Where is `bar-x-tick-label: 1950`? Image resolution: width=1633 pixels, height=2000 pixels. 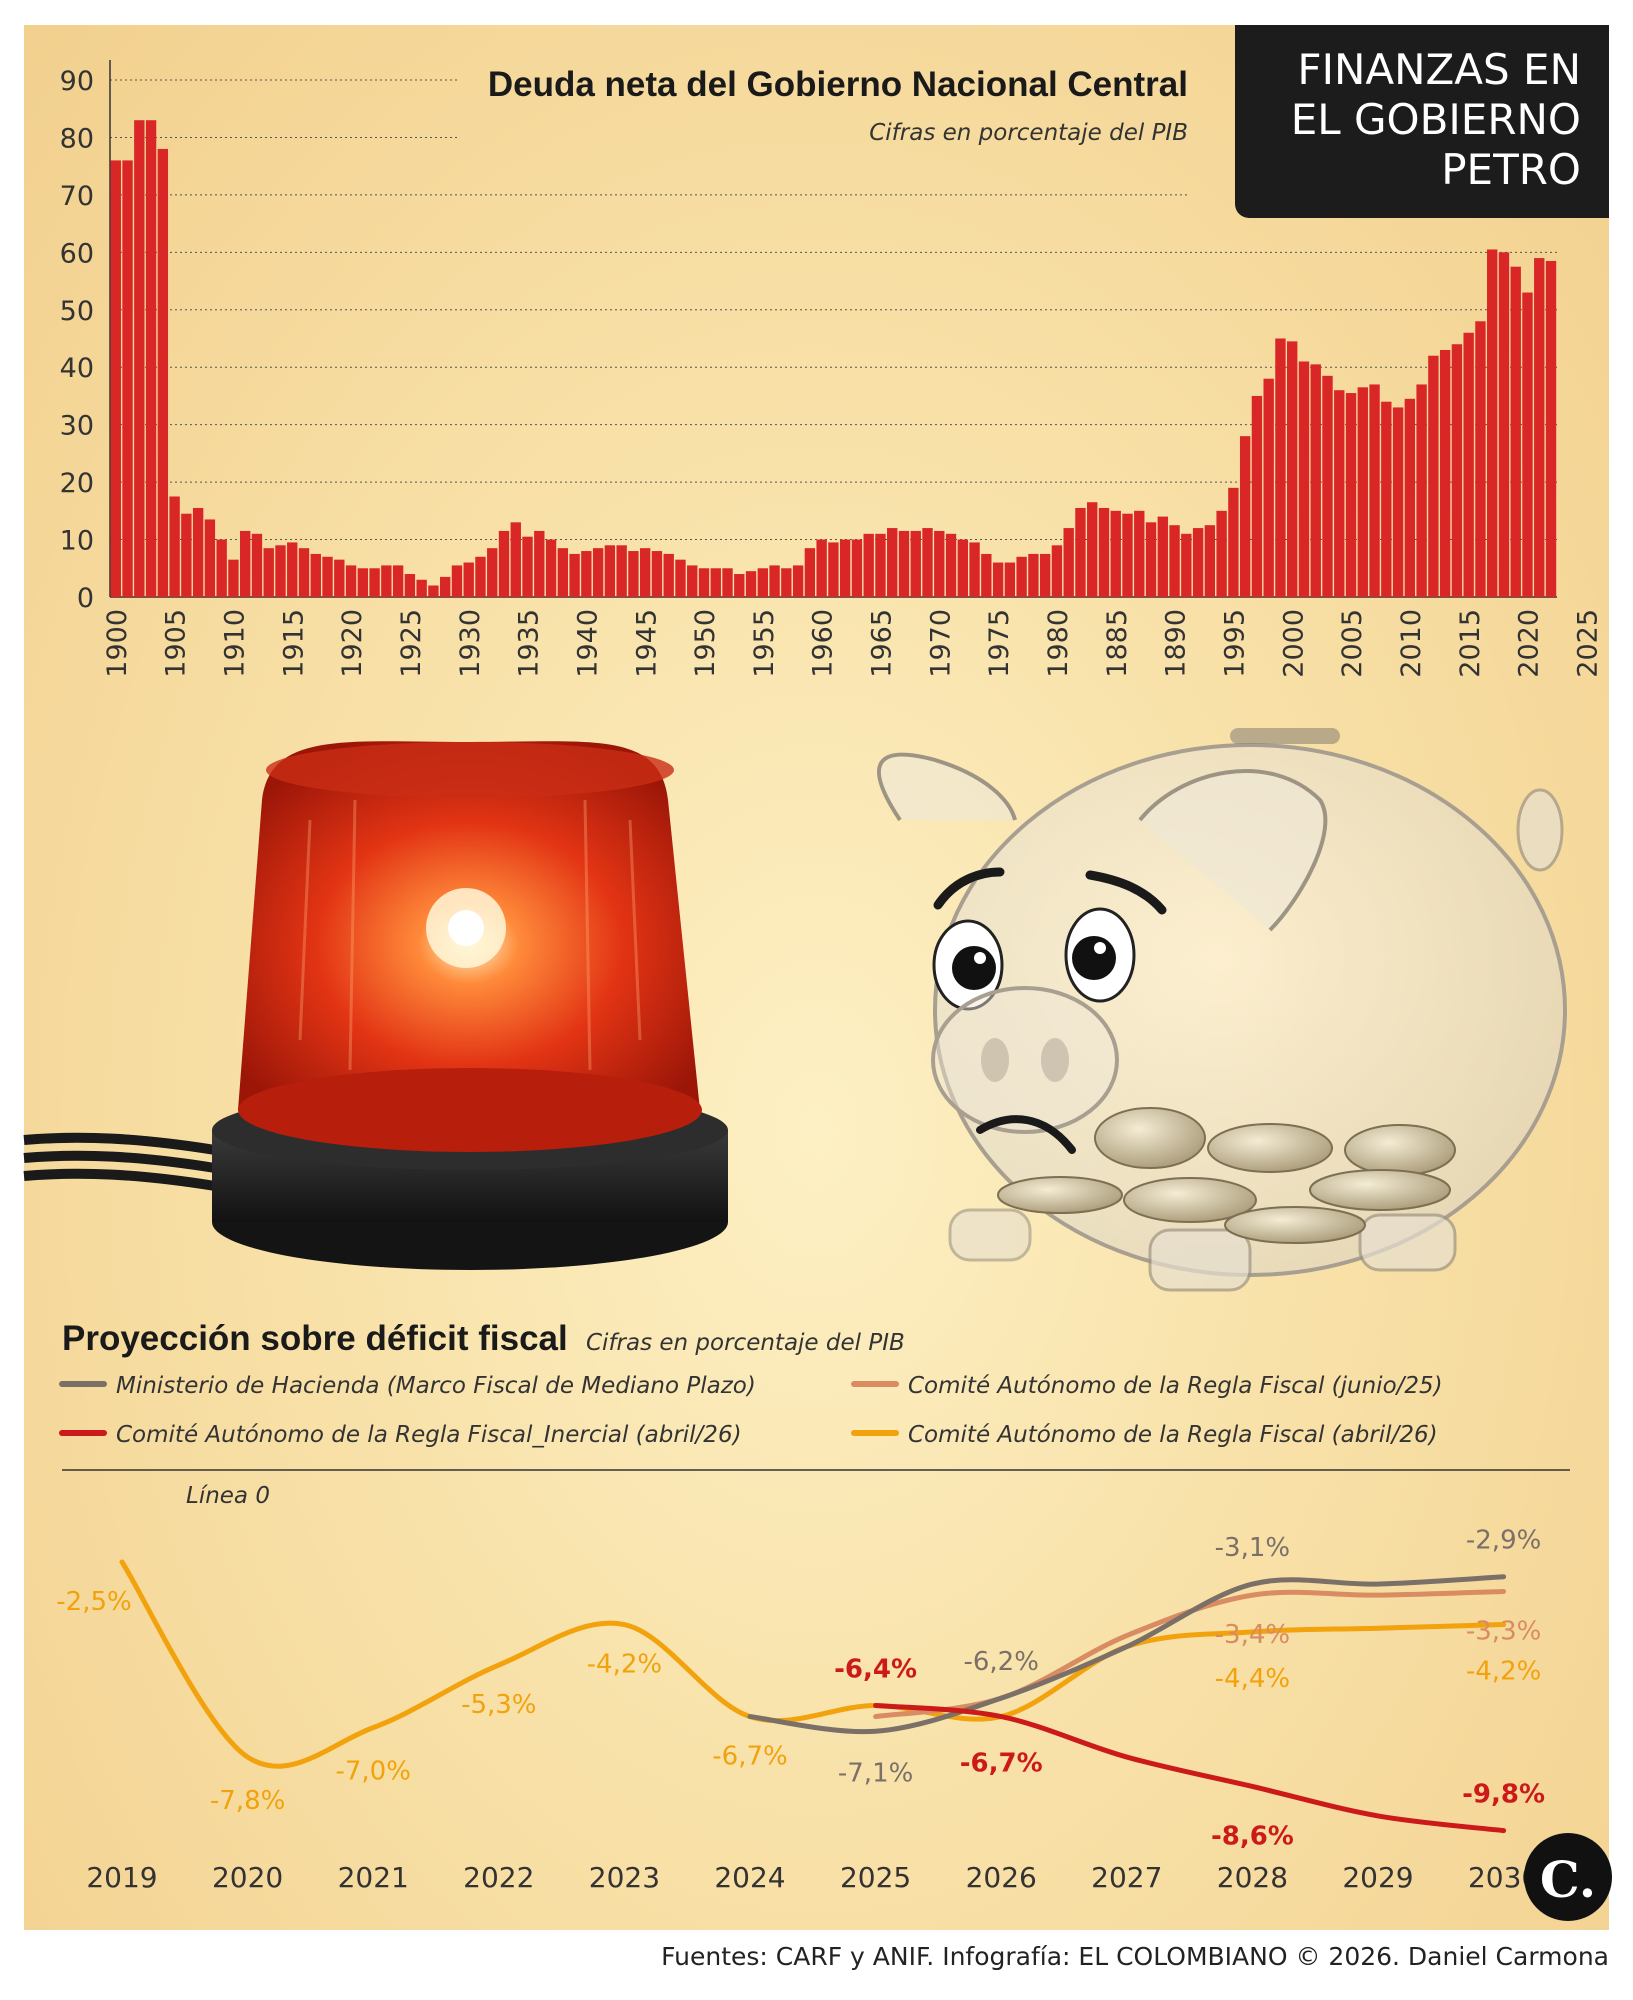 bar-x-tick-label: 1950 is located at coordinates (705, 643).